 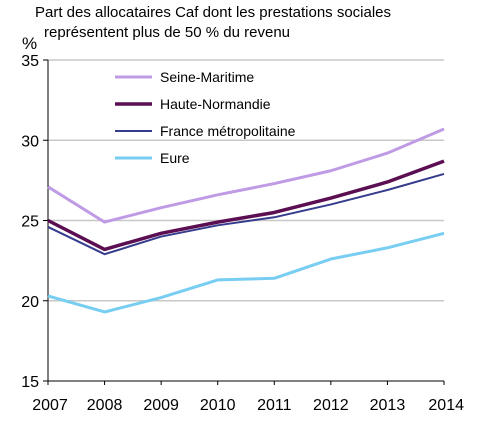 What do you see at coordinates (218, 405) in the screenshot?
I see `x-tick-label: 2010` at bounding box center [218, 405].